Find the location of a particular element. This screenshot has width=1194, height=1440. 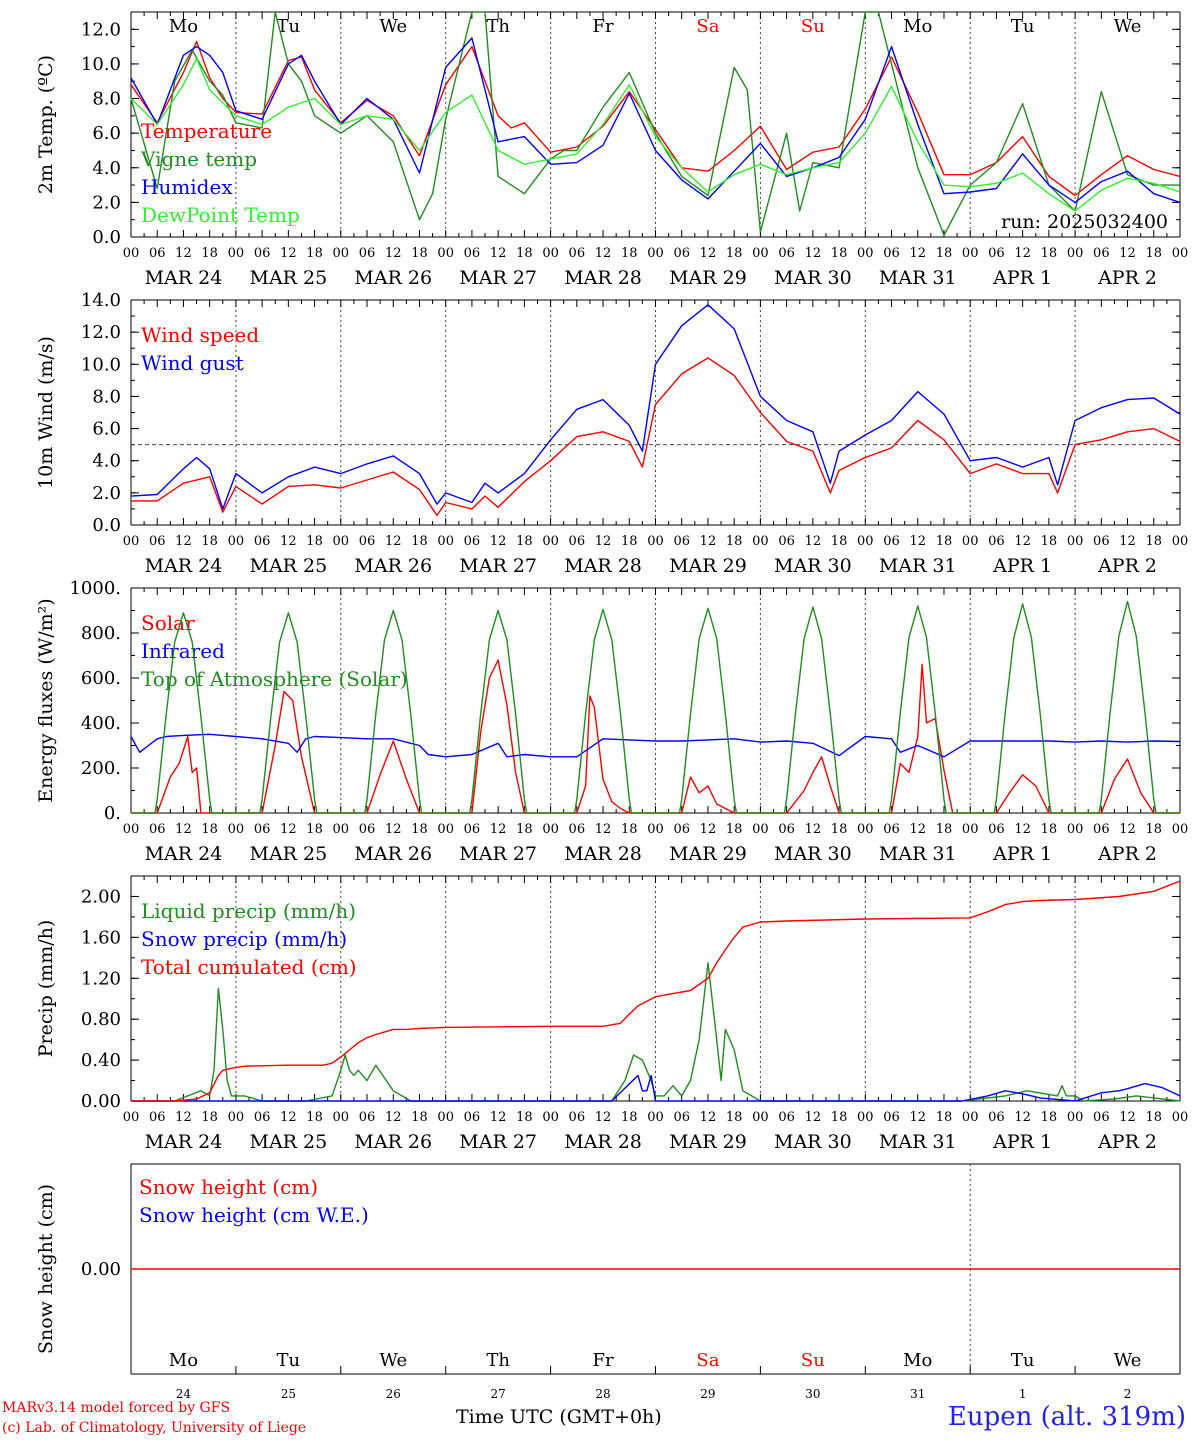

y-tick-label: 600. is located at coordinates (101, 678).